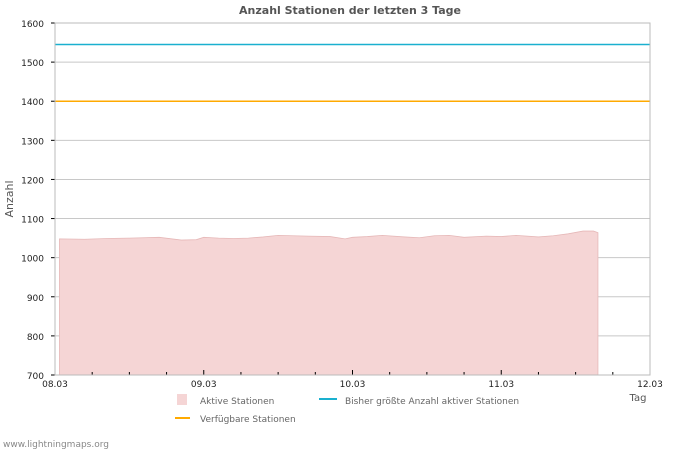 This screenshot has height=450, width=700. I want to click on x-tick-label: 08.03, so click(55, 385).